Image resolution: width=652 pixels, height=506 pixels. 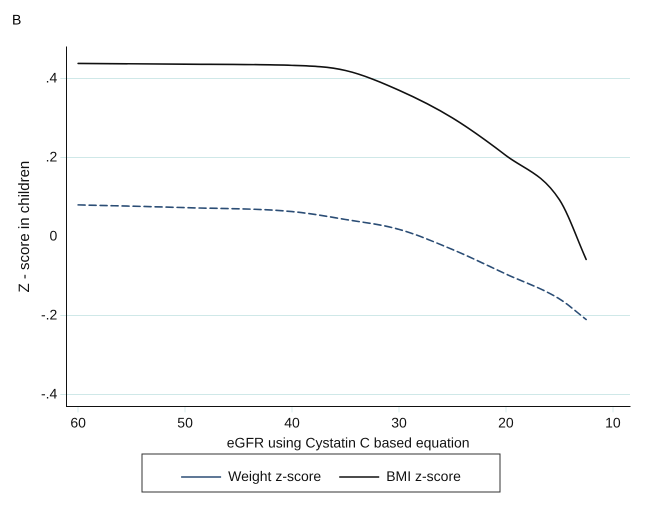 What do you see at coordinates (49, 314) in the screenshot?
I see `y-tick-label: -.2` at bounding box center [49, 314].